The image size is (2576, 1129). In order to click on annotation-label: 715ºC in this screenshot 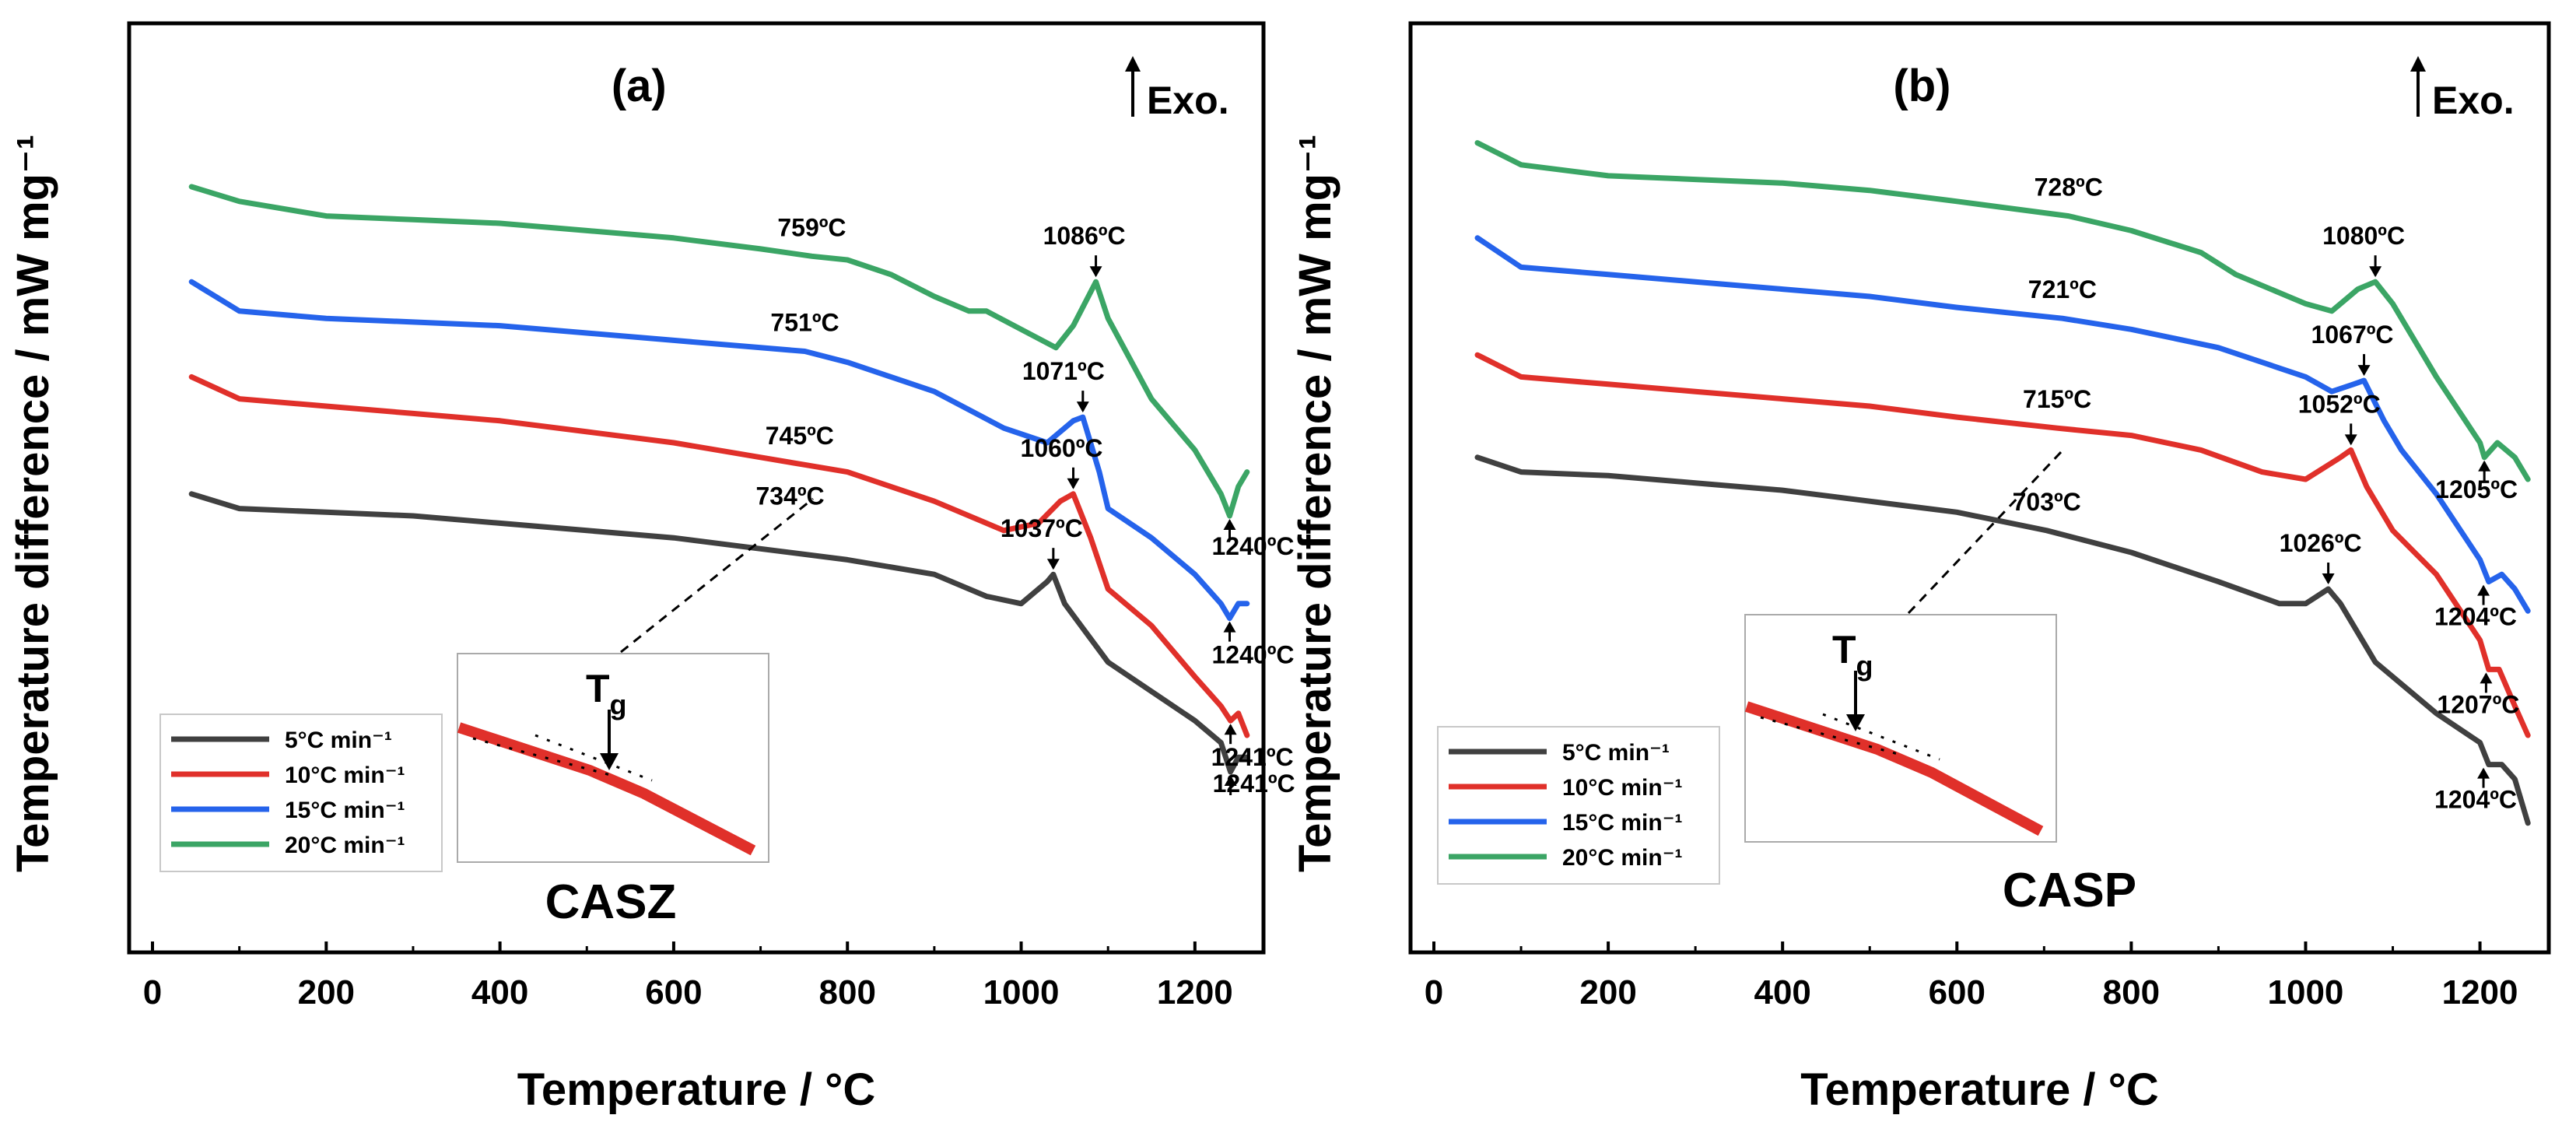, I will do `click(2057, 399)`.